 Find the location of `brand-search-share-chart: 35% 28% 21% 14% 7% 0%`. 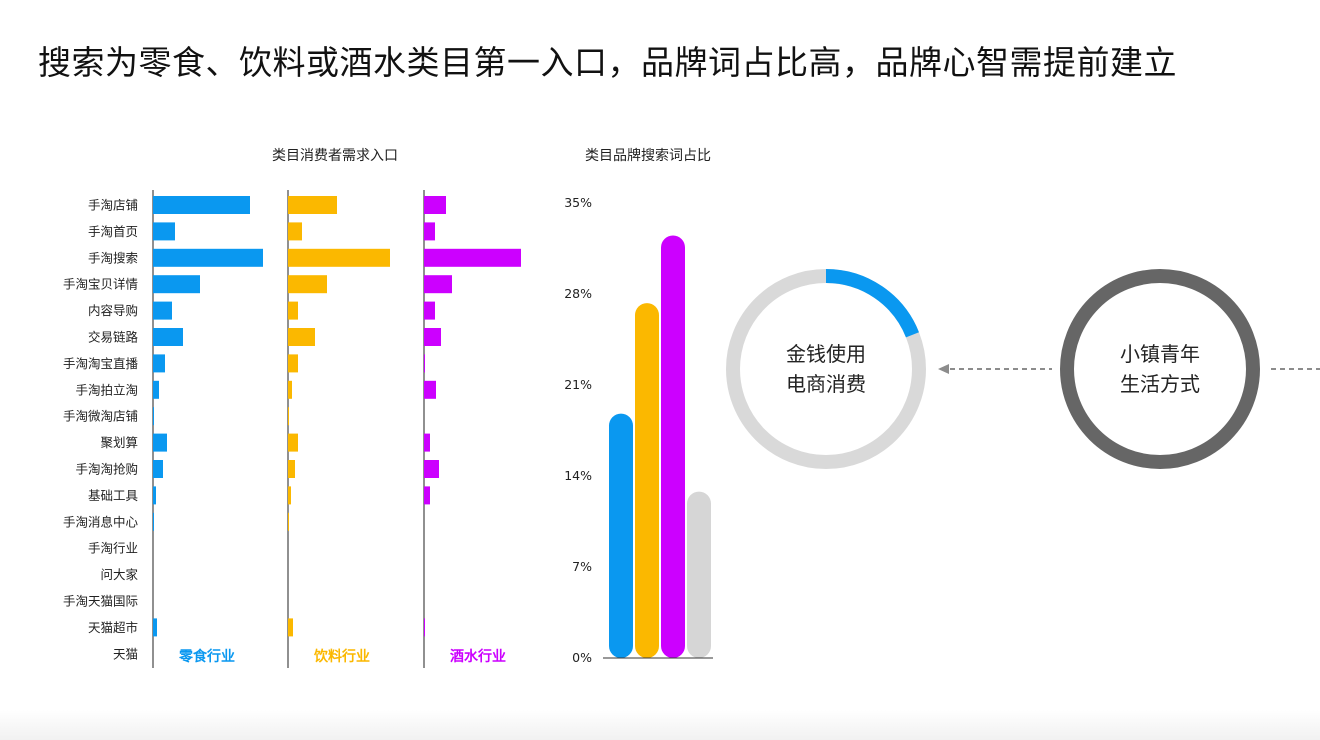

brand-search-share-chart: 35% 28% 21% 14% 7% 0% is located at coordinates (638, 430).